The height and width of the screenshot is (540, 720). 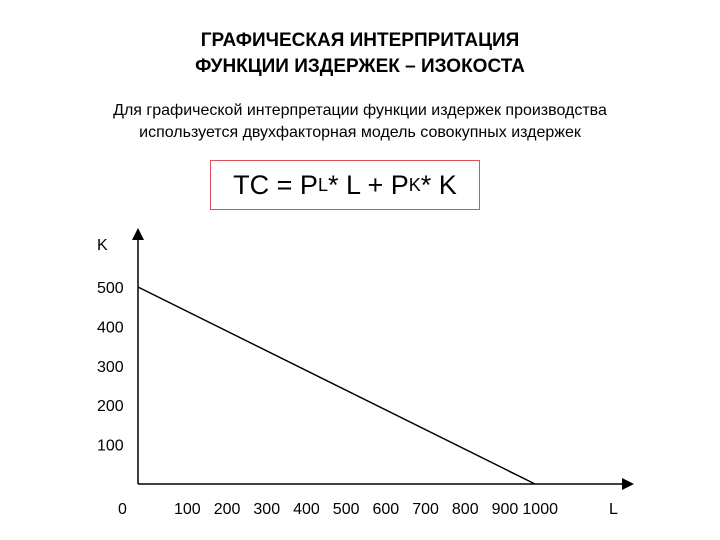 I want to click on x-tick-label: 700, so click(x=425, y=509).